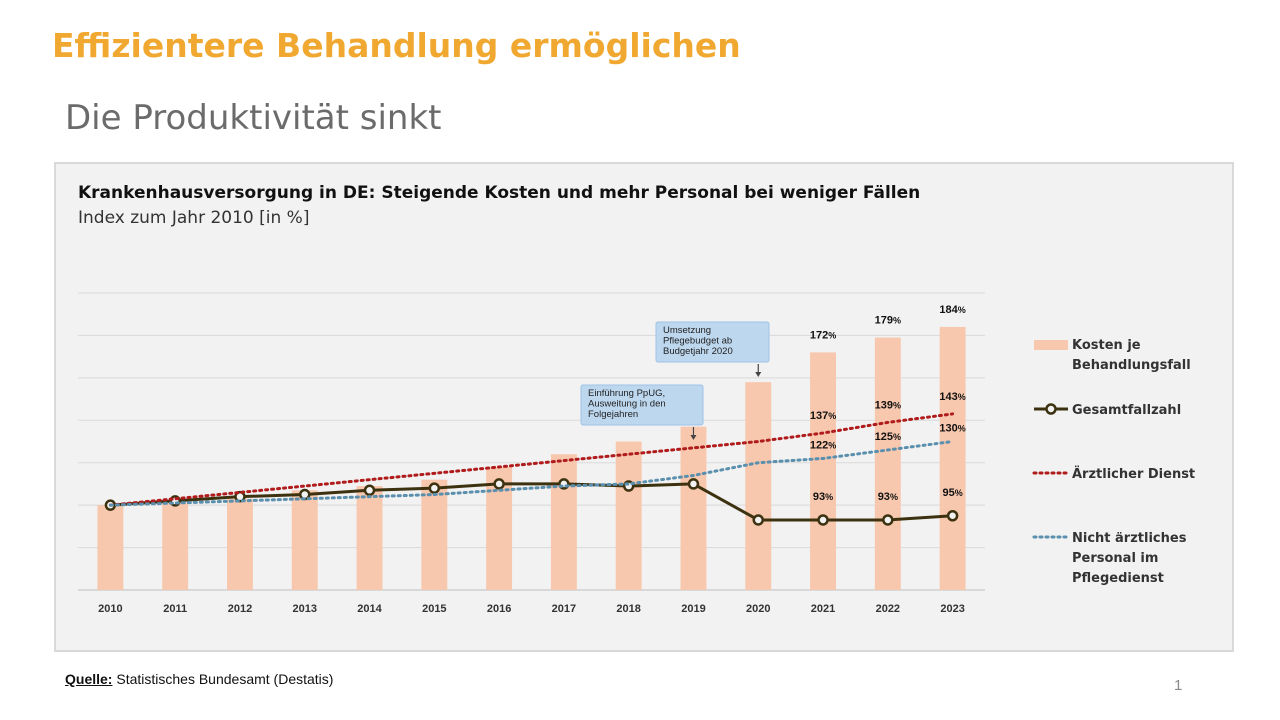 The image size is (1280, 720). I want to click on x-tick-label: 2016, so click(499, 609).